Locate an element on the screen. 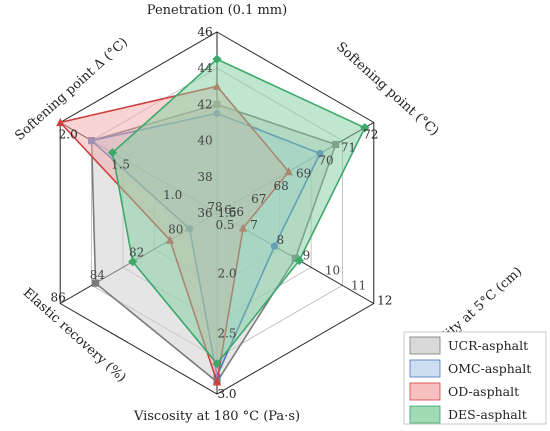  tick-label: 78 is located at coordinates (214, 207).